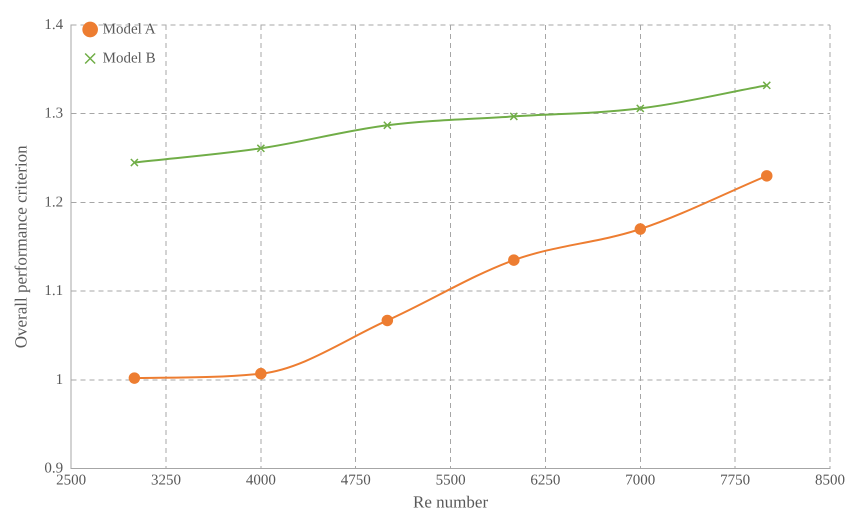  I want to click on y-tick-label: 1.4, so click(54, 24).